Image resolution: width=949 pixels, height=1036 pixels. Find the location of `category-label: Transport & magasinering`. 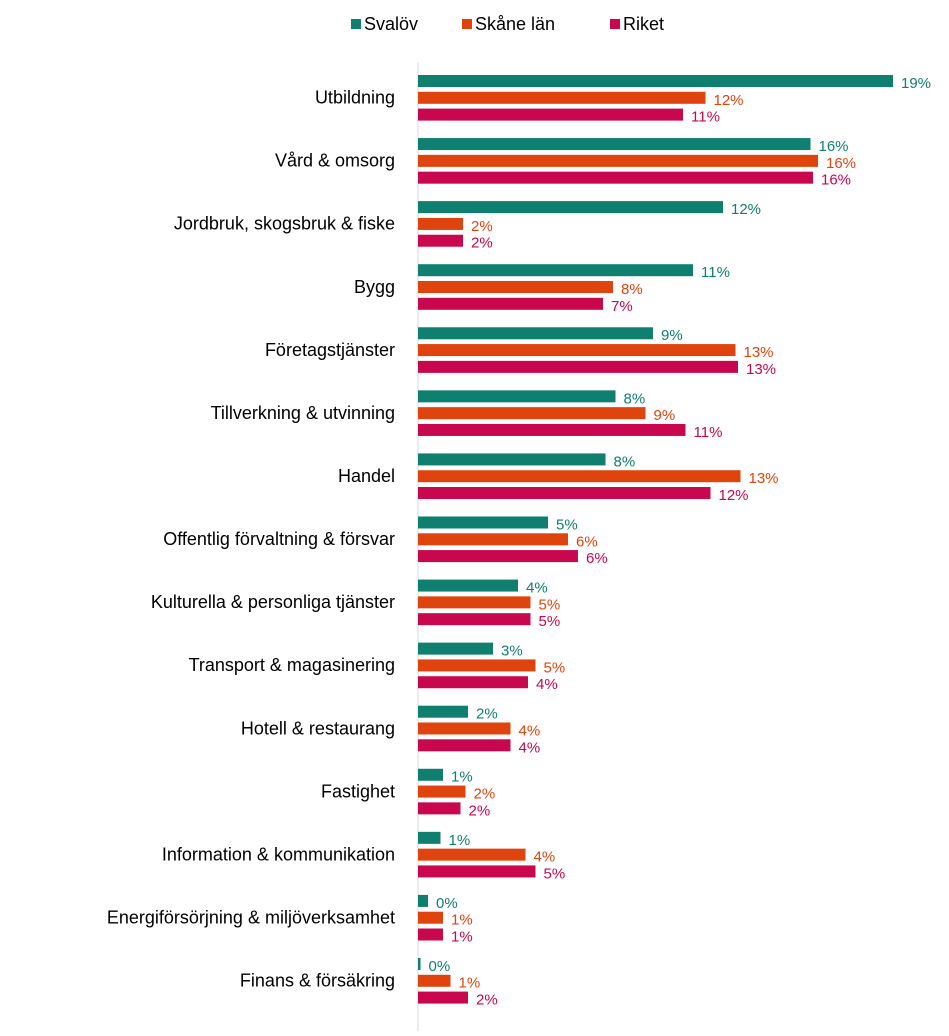

category-label: Transport & magasinering is located at coordinates (292, 665).